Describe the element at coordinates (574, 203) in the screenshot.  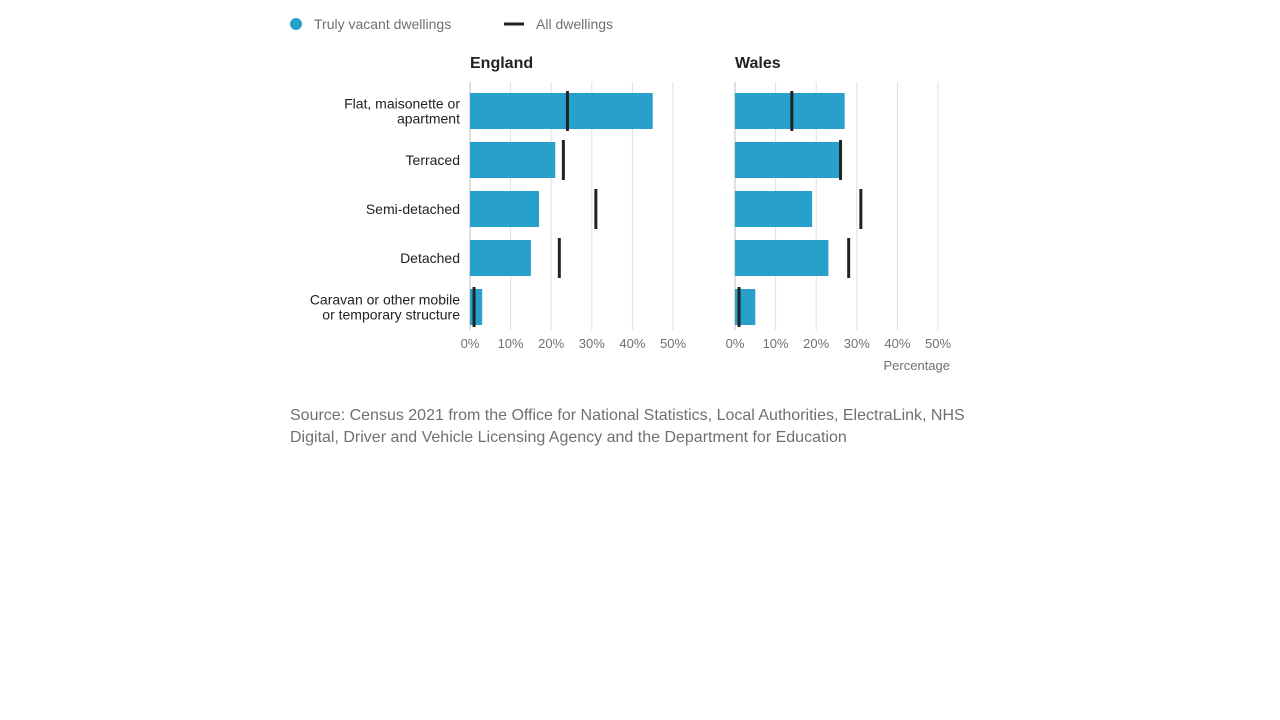
I see `panel-england: England 0% 10% 20% 30% 40% 50%` at that location.